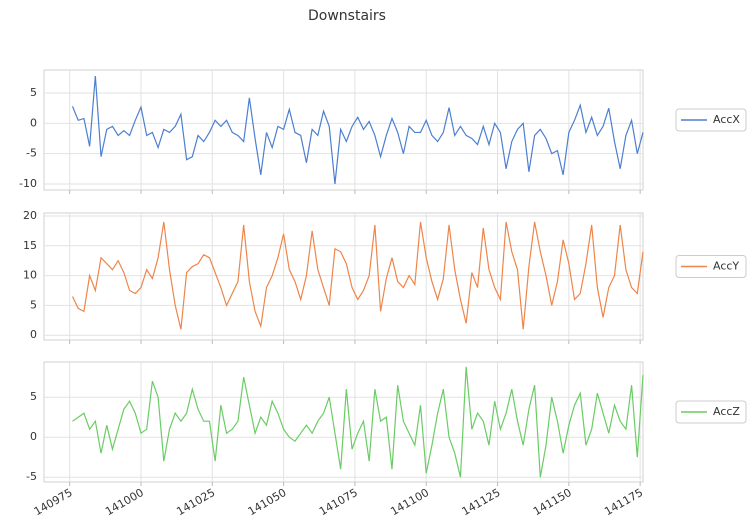  I want to click on y-tick-label: 10, so click(30, 275).